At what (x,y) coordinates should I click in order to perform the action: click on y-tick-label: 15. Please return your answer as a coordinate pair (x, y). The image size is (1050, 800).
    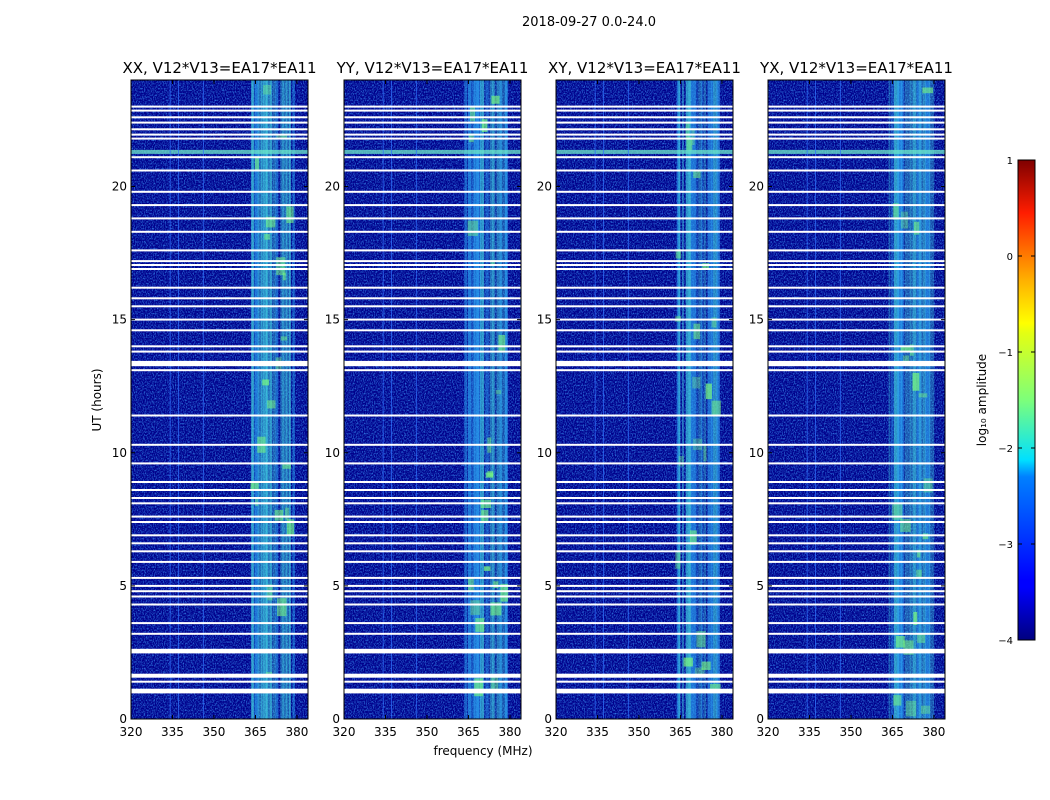
    Looking at the image, I should click on (332, 320).